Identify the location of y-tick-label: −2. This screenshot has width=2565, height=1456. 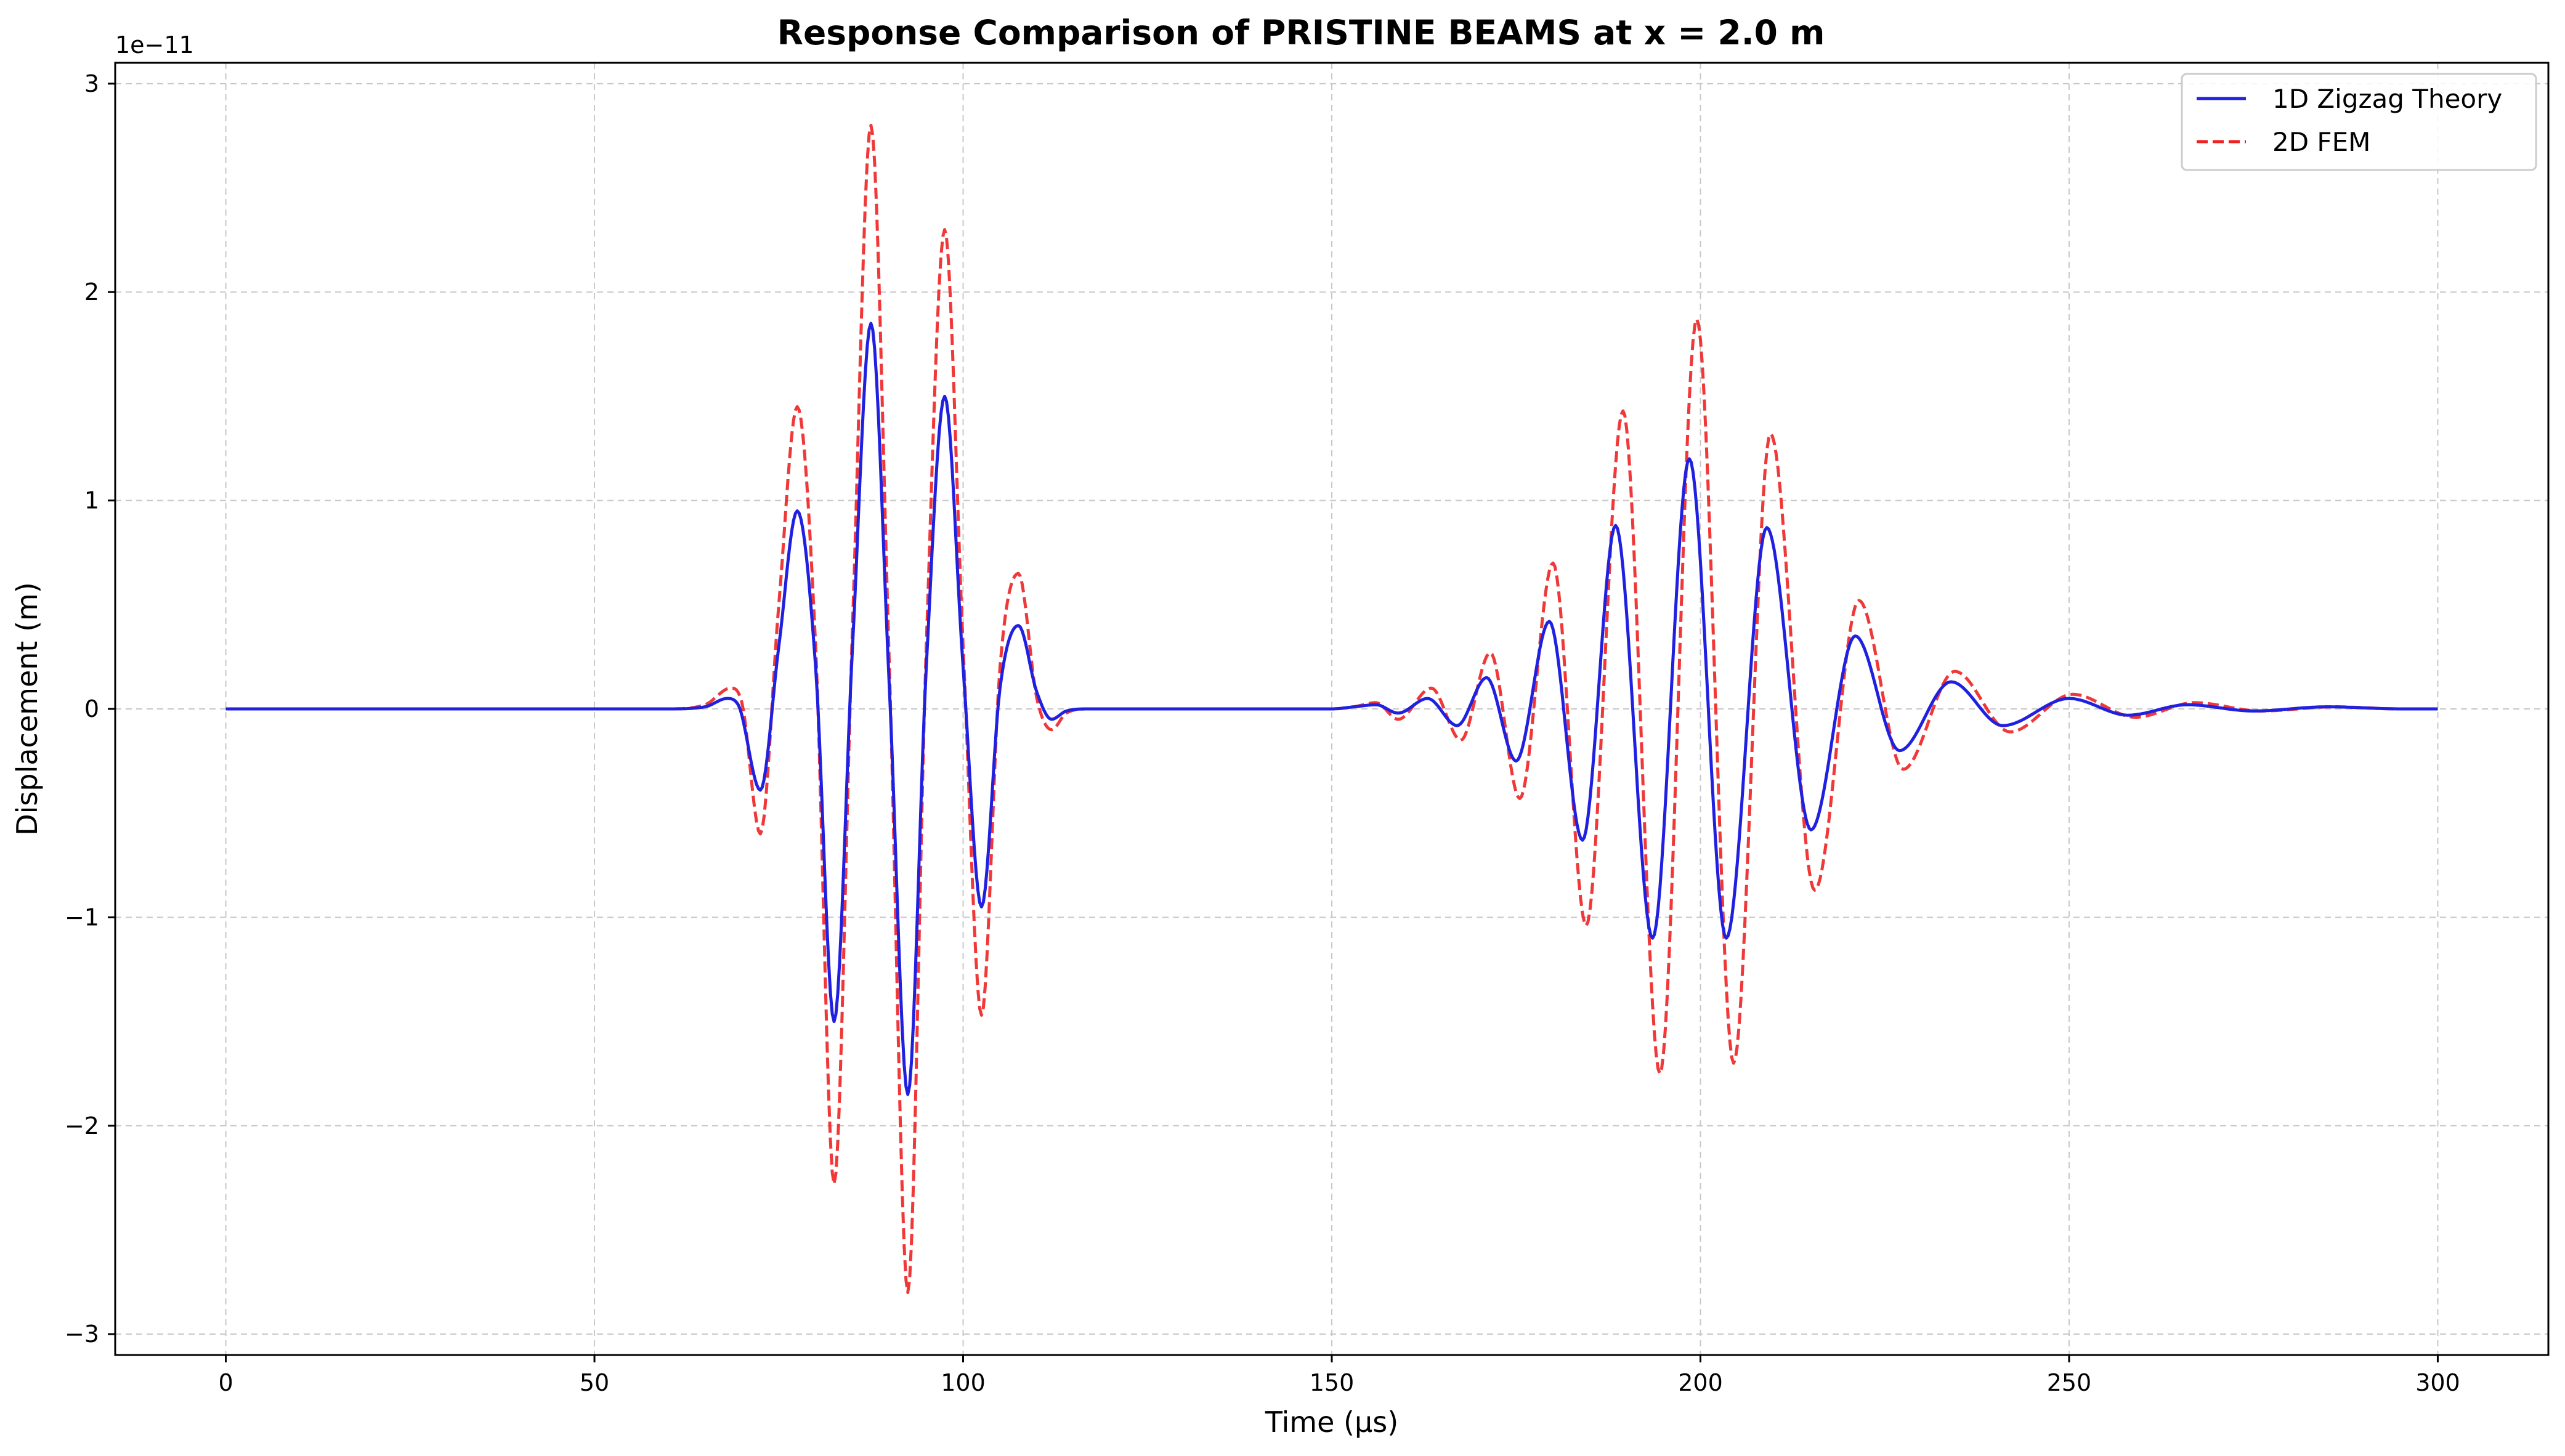
(82, 1125).